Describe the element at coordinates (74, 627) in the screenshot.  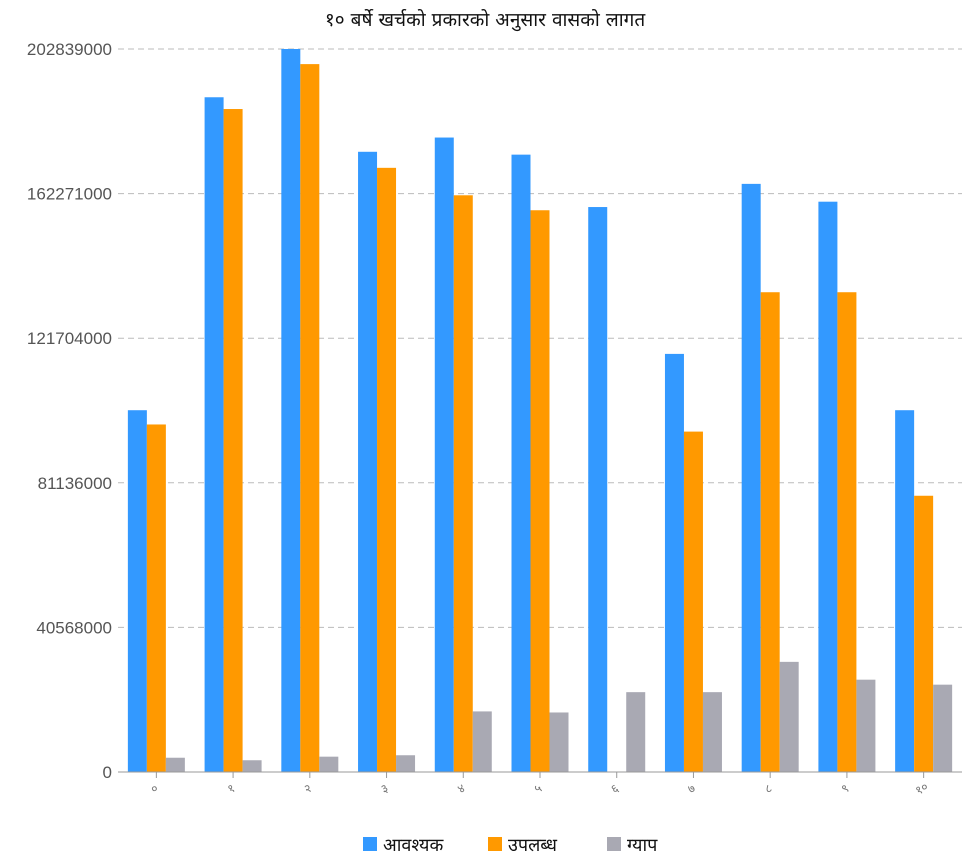
I see `y-tick-label: 40568000` at that location.